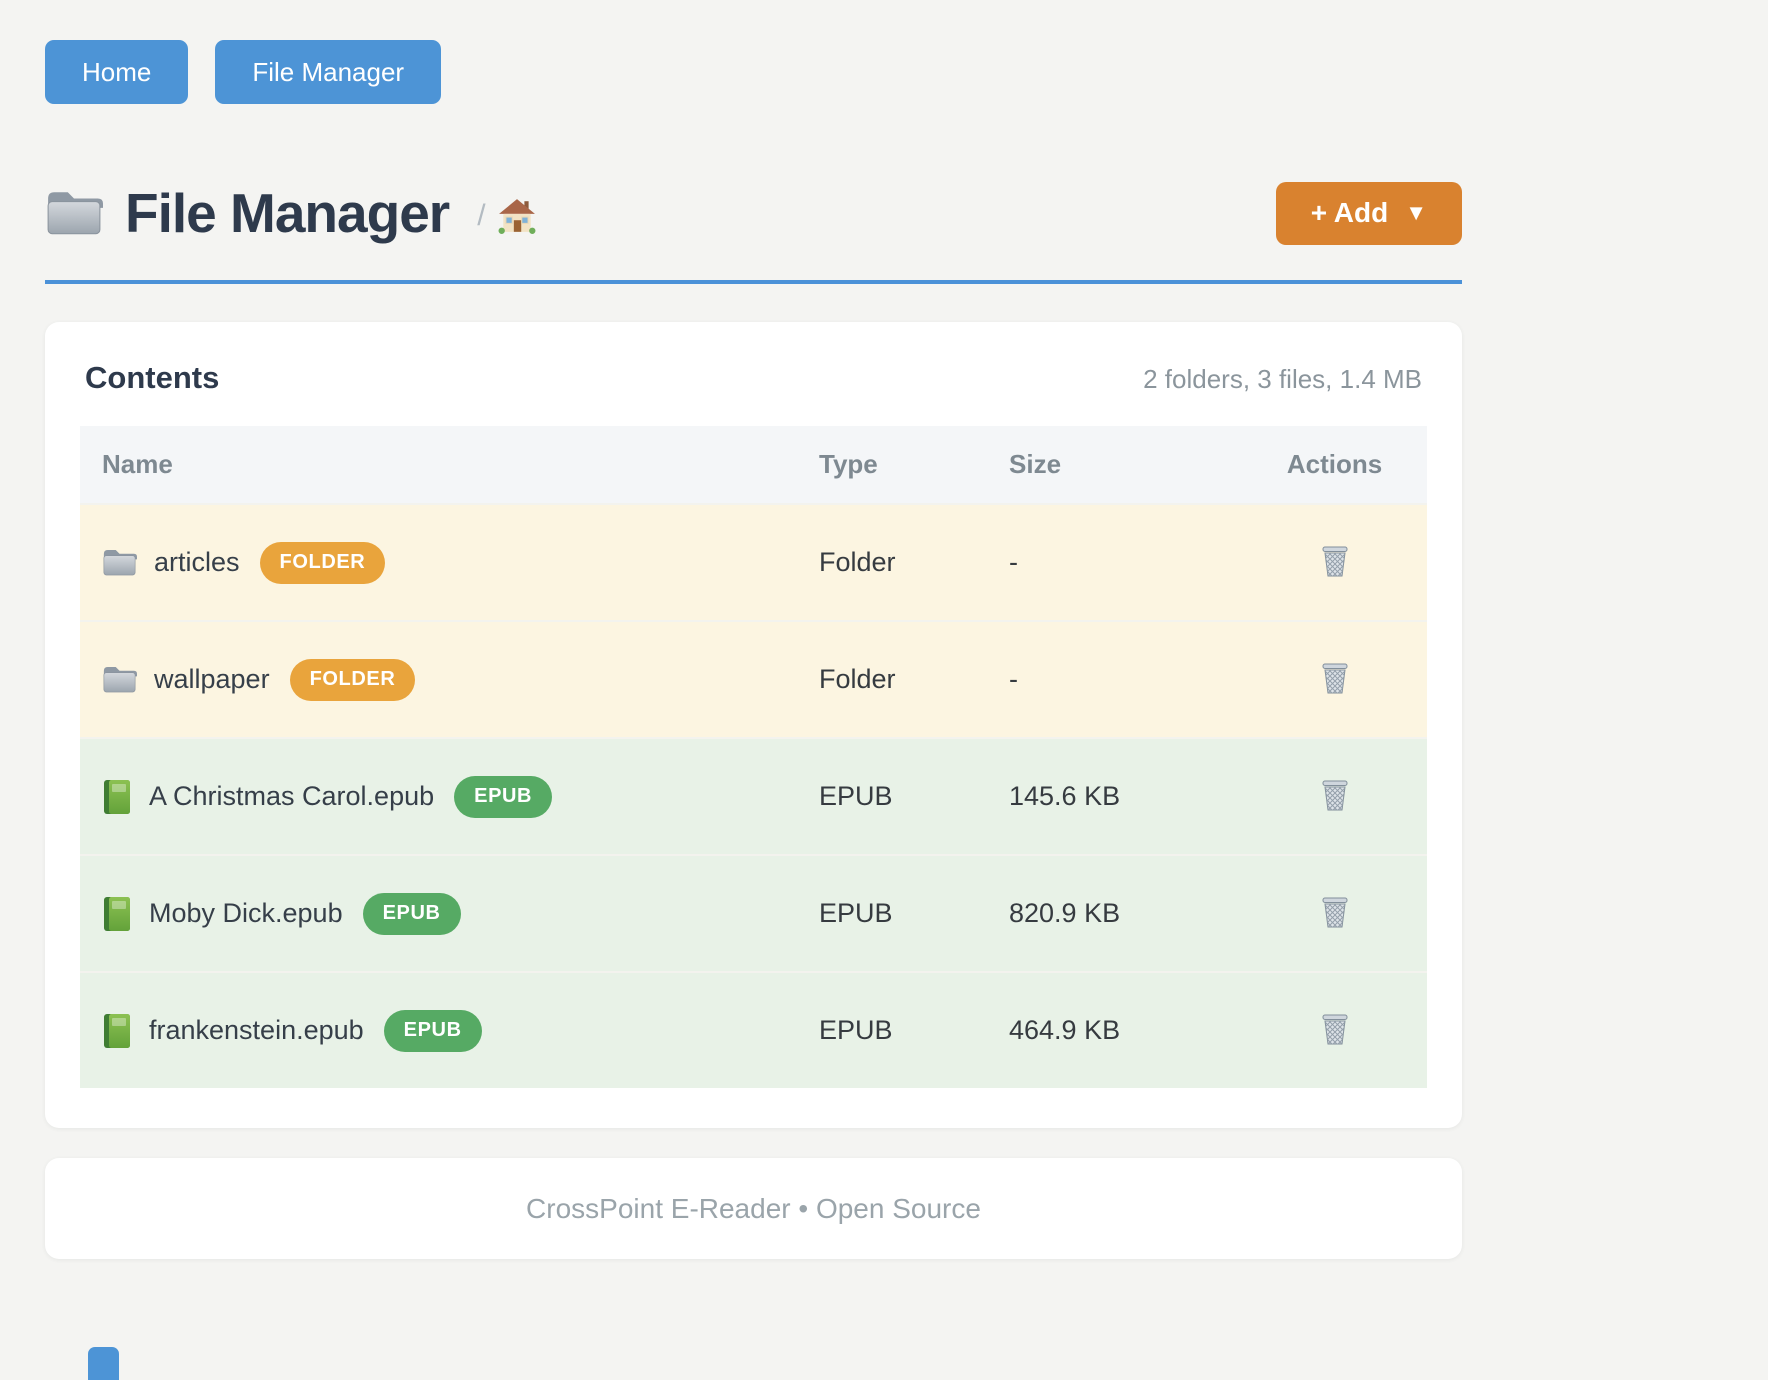 Image resolution: width=1768 pixels, height=1380 pixels. I want to click on nav-file-manager-button: File Manager, so click(328, 72).